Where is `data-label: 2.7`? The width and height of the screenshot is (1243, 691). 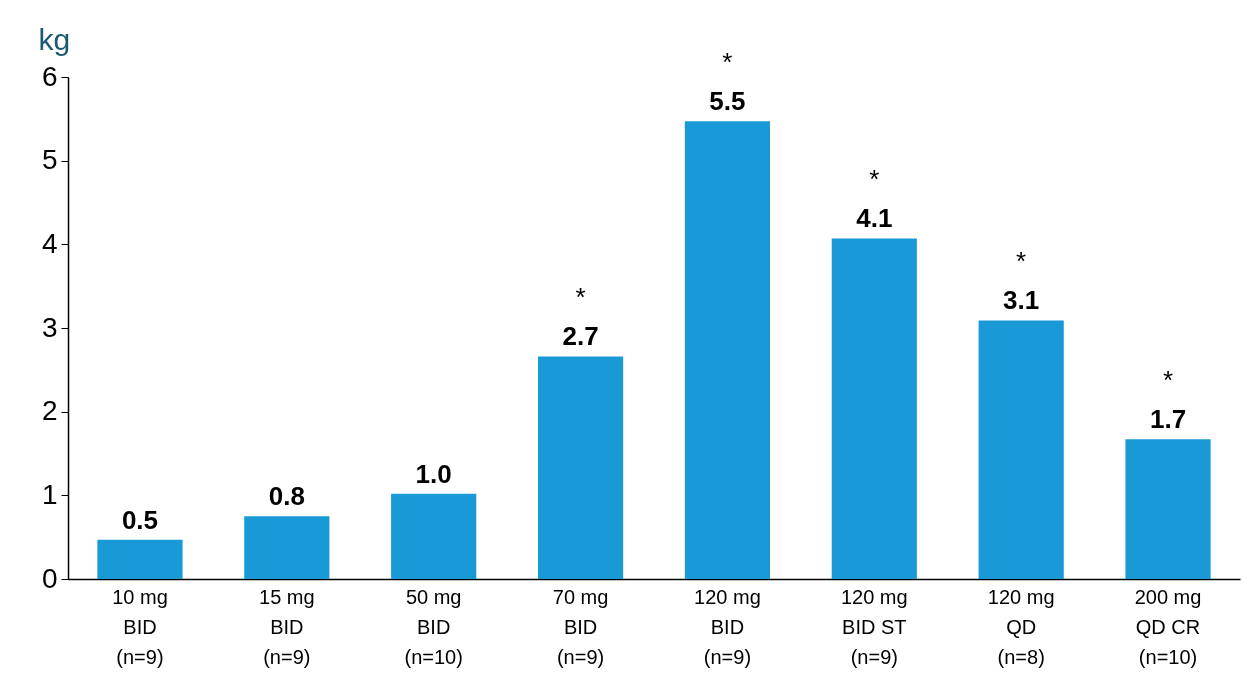 data-label: 2.7 is located at coordinates (580, 336).